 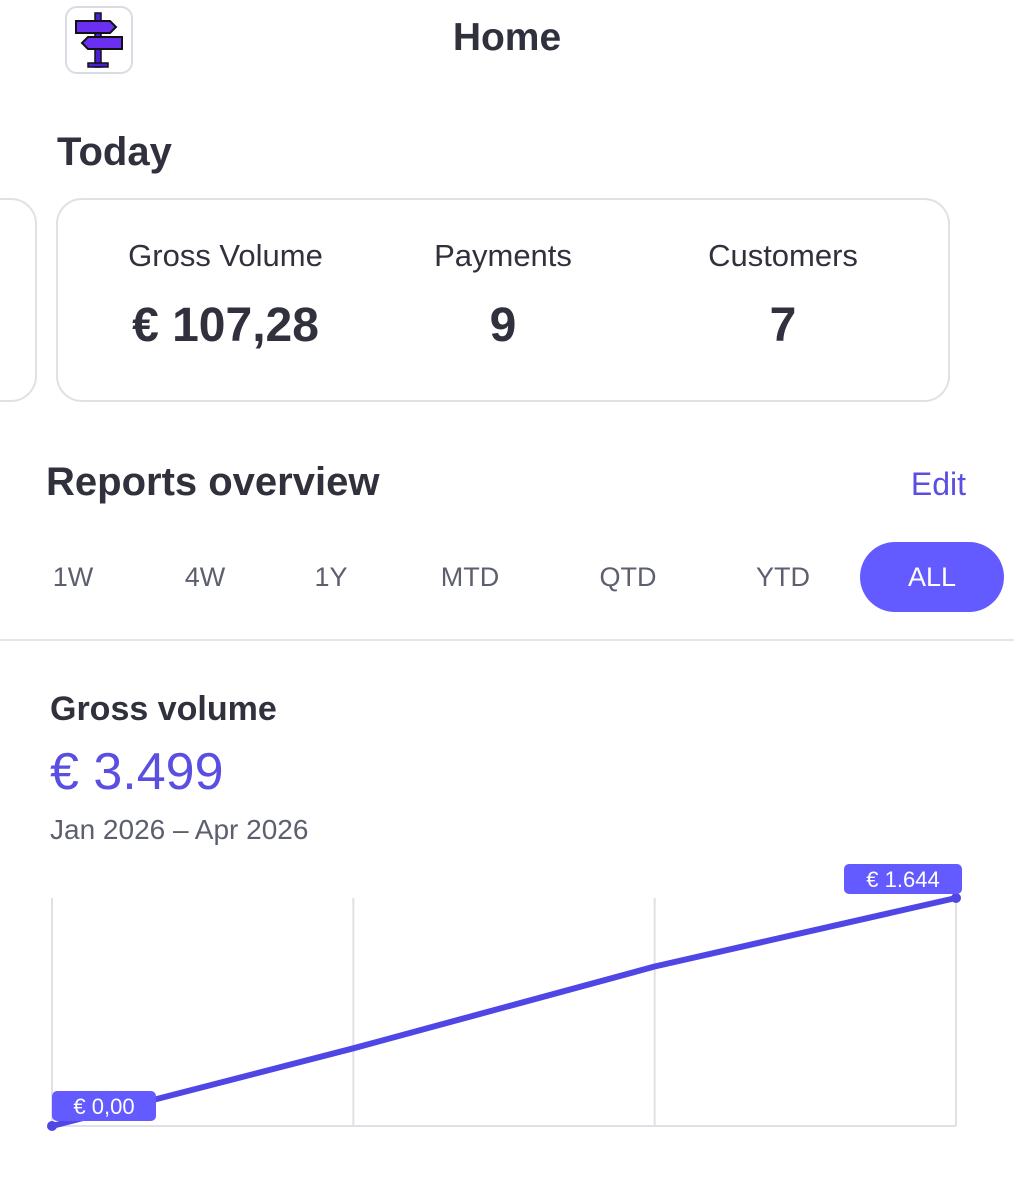 I want to click on tab-mtd: MTD, so click(x=470, y=577).